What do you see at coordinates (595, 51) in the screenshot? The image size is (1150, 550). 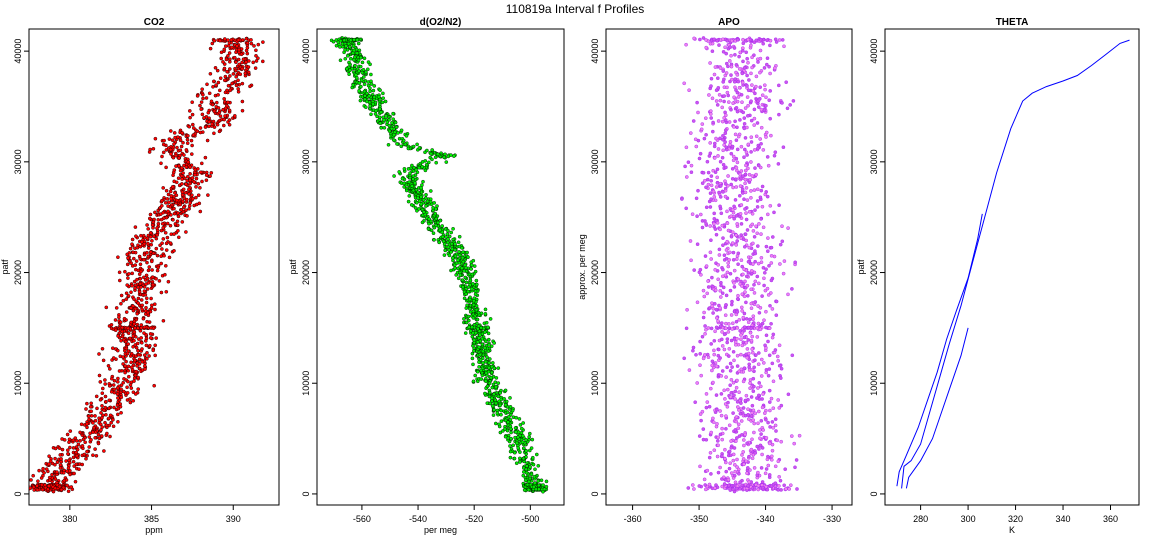 I see `y-tick-label: 40000` at bounding box center [595, 51].